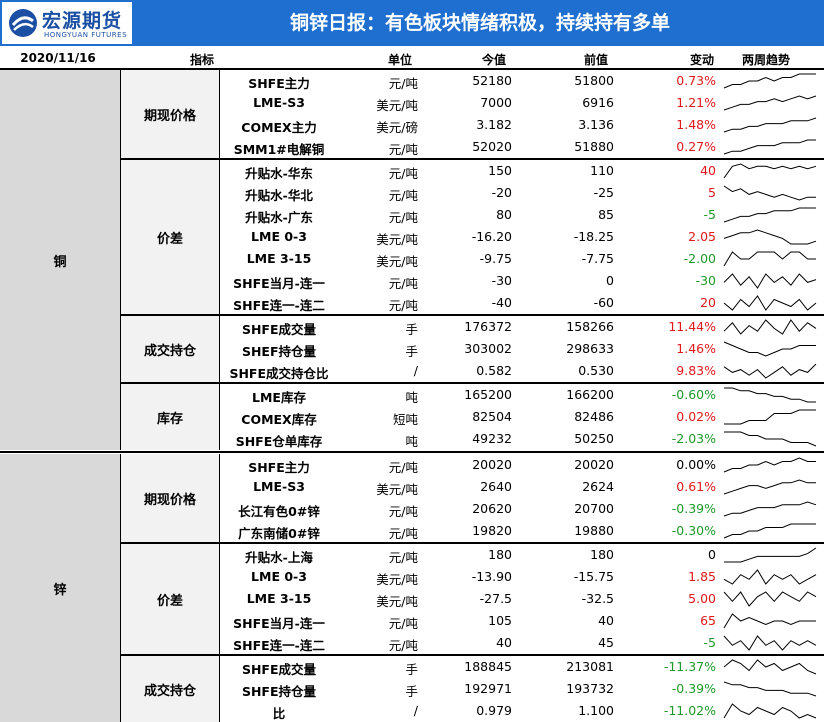  What do you see at coordinates (522, 171) in the screenshot?
I see `table-row: 升贴水-华东 元/吨 150 110 40` at bounding box center [522, 171].